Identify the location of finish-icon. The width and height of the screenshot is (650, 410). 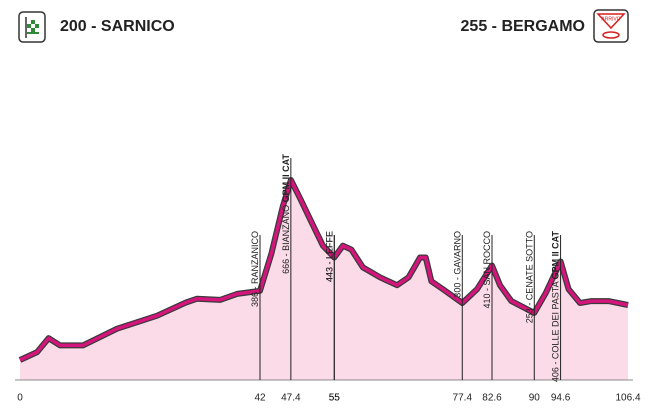
(611, 26).